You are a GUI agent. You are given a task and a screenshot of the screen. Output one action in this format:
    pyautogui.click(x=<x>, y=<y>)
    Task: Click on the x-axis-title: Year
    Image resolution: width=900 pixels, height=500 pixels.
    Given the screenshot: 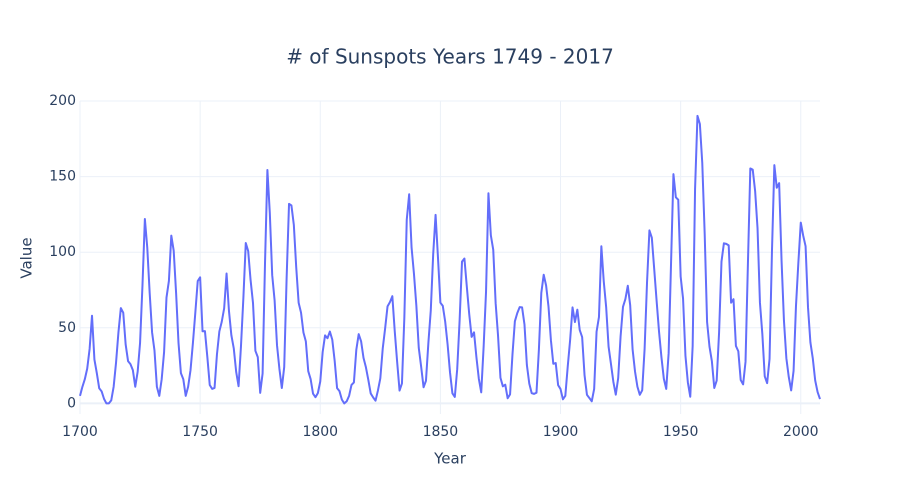 What is the action you would take?
    pyautogui.click(x=450, y=459)
    